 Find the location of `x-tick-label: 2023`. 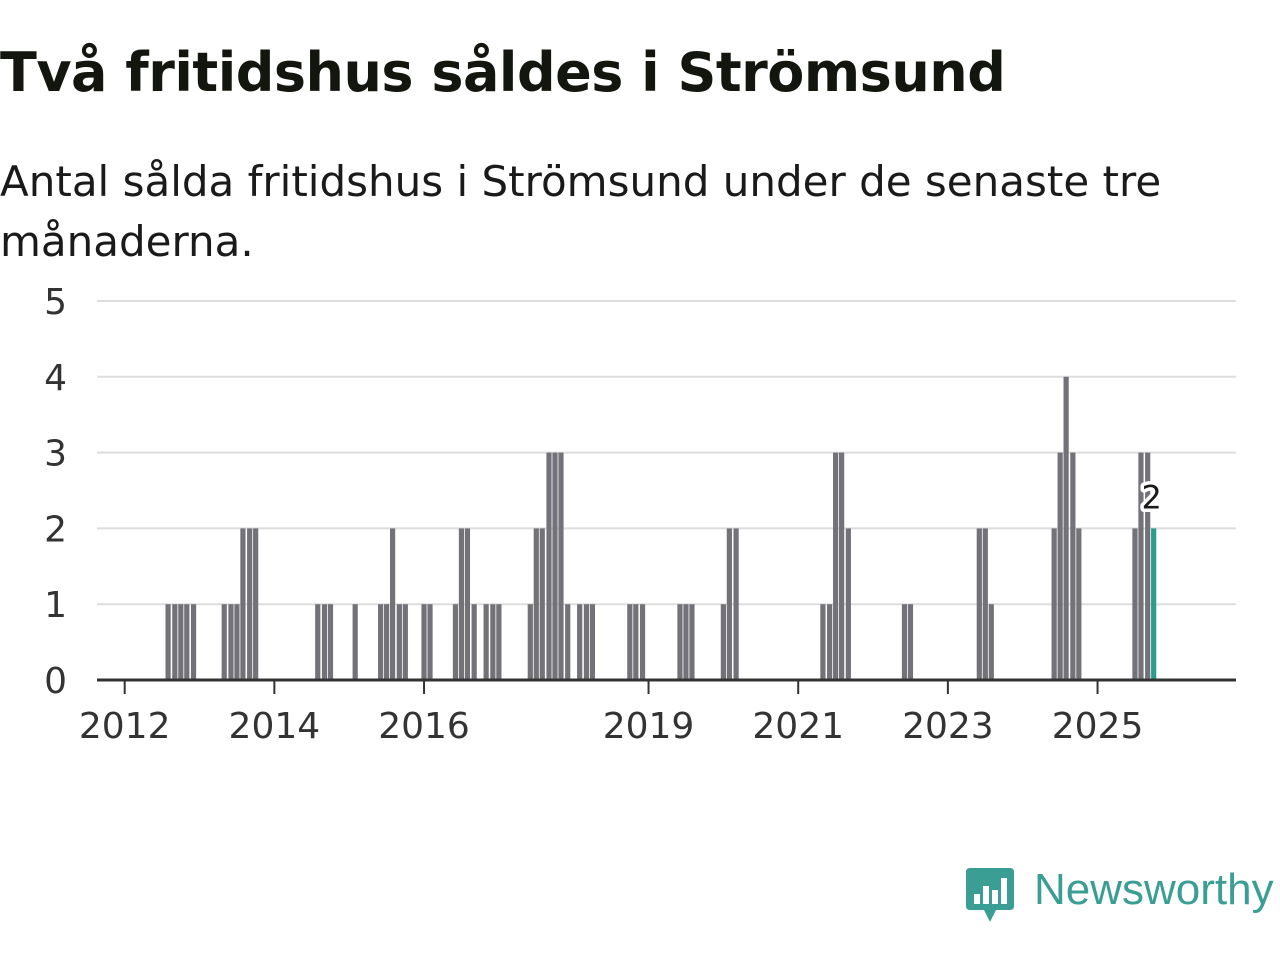

x-tick-label: 2023 is located at coordinates (948, 726).